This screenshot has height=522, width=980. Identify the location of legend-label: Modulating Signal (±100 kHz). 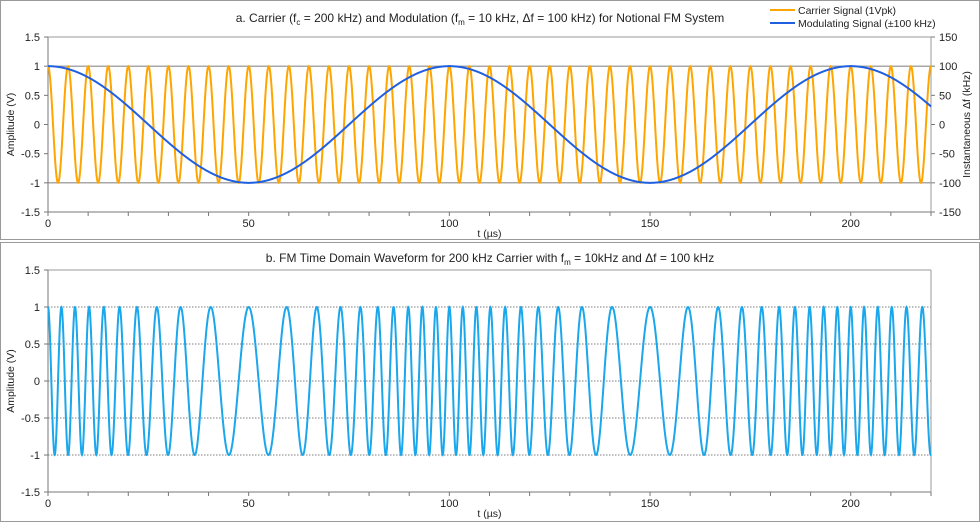
(867, 24).